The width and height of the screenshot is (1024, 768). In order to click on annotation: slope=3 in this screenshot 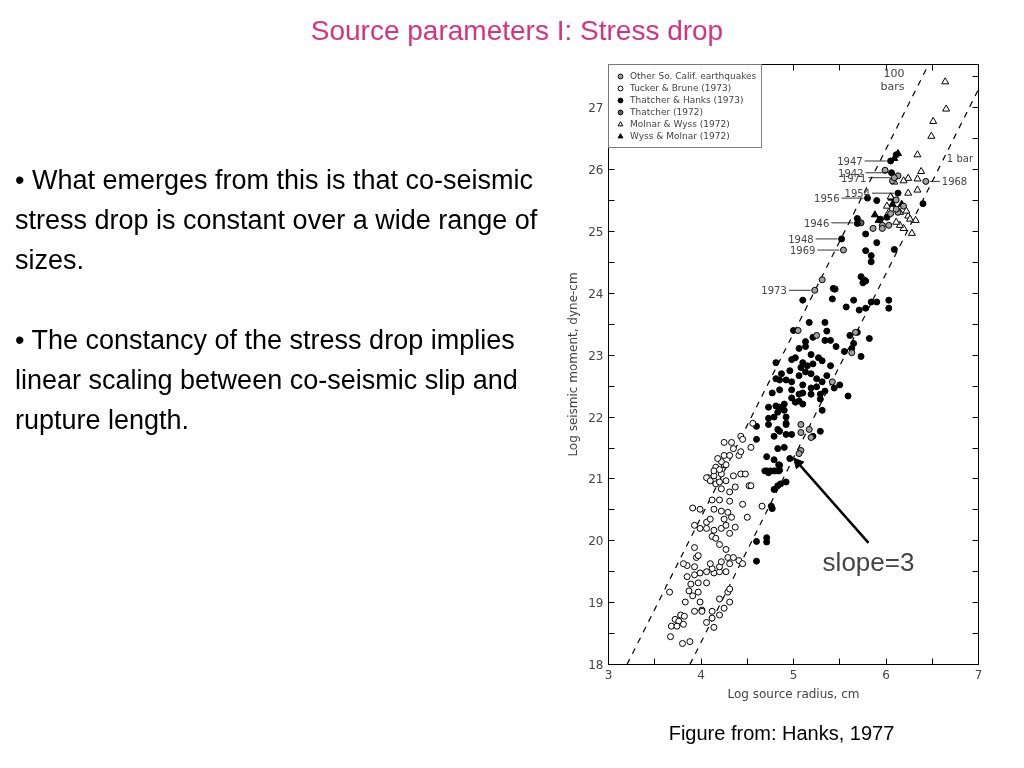, I will do `click(868, 561)`.